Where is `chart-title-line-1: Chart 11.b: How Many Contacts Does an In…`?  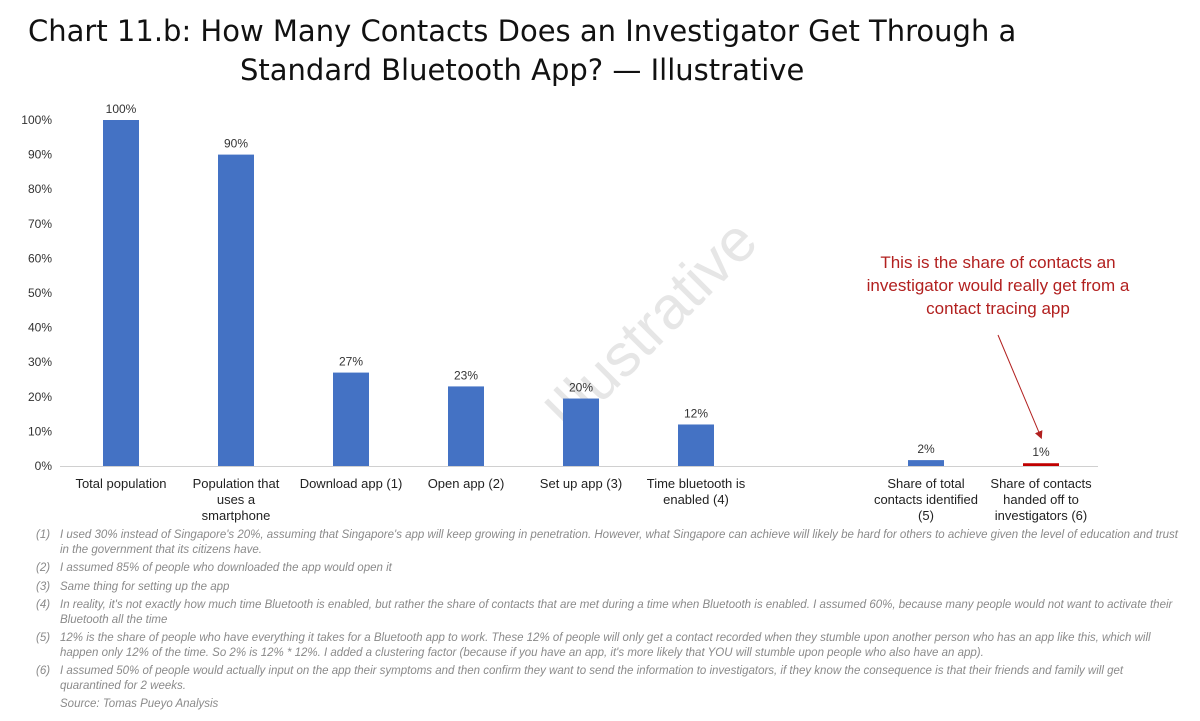 chart-title-line-1: Chart 11.b: How Many Contacts Does an In… is located at coordinates (522, 31).